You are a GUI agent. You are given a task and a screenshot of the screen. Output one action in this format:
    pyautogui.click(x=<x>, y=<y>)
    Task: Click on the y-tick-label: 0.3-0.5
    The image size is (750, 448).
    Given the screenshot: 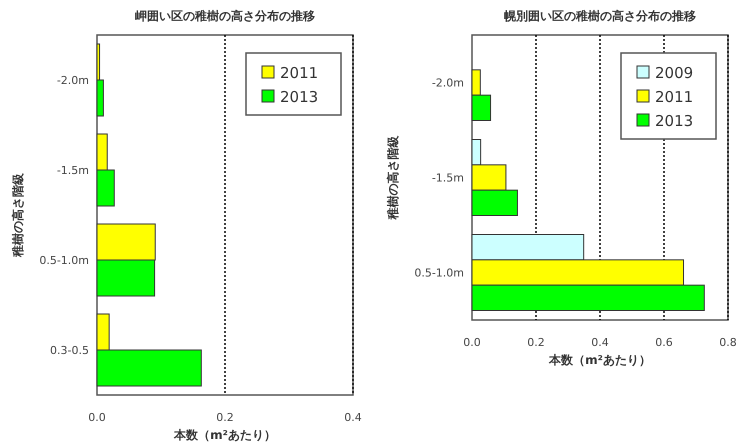 What is the action you would take?
    pyautogui.click(x=69, y=350)
    